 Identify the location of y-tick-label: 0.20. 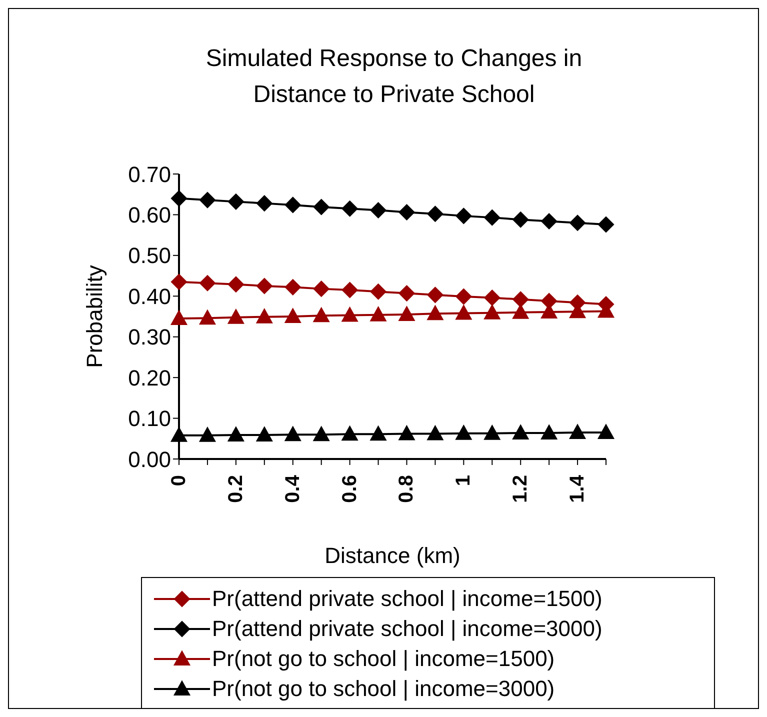
(149, 377).